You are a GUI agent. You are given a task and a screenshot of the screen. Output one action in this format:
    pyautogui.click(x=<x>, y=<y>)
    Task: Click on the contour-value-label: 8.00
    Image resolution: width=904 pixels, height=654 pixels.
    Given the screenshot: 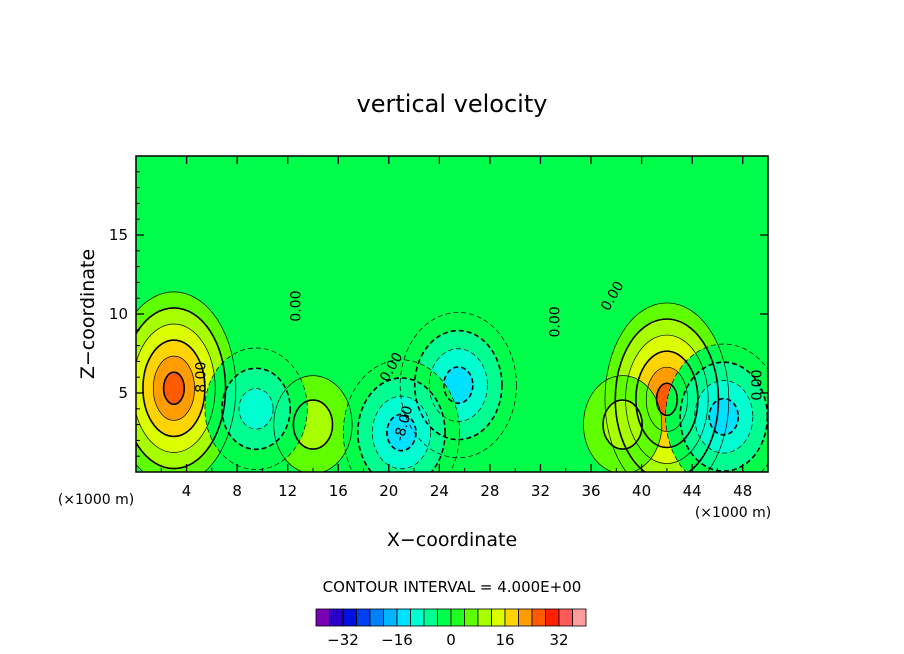 What is the action you would take?
    pyautogui.click(x=202, y=377)
    